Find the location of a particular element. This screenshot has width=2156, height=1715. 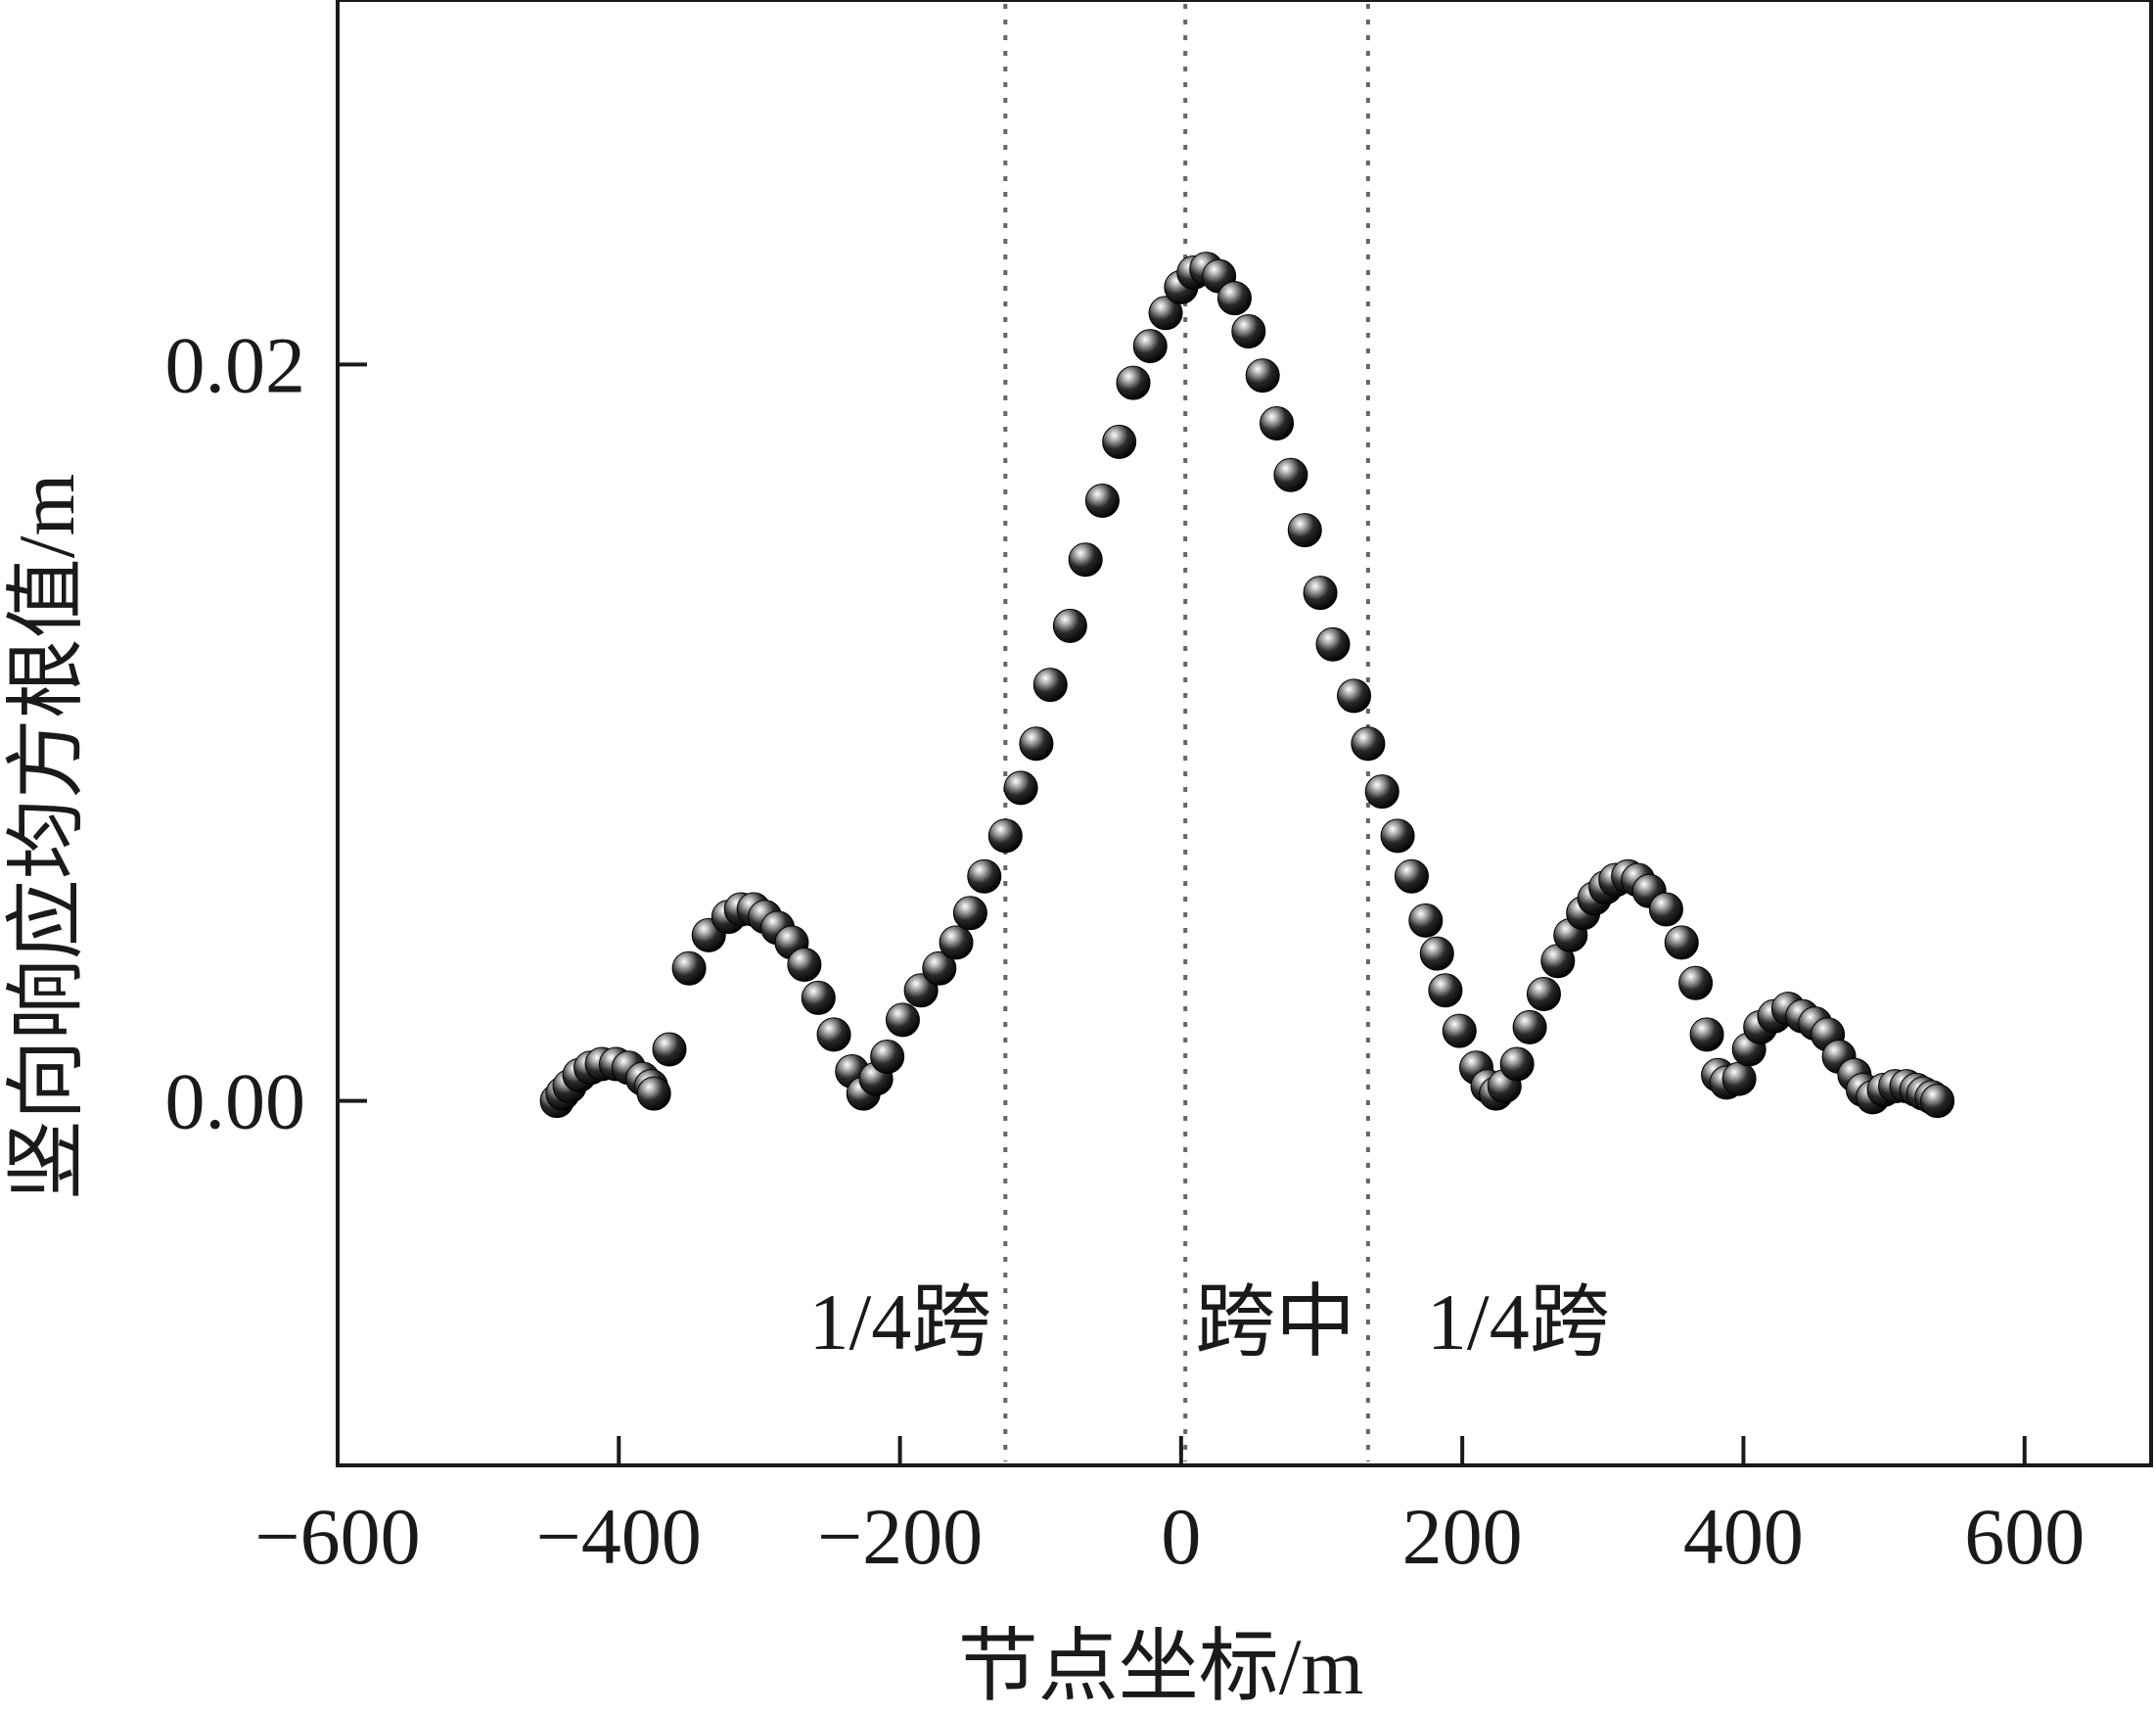

y-axis-label: 竖向响应均方根值/m is located at coordinates (46, 837).